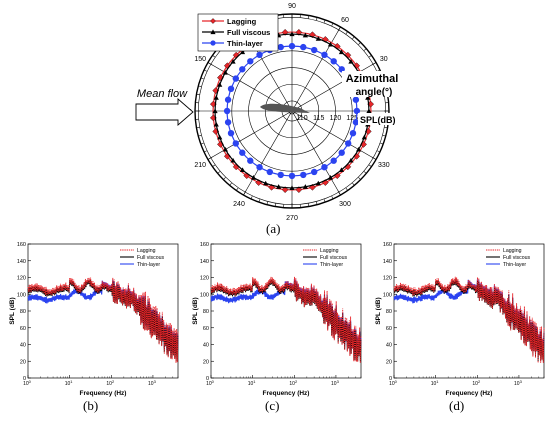 This screenshot has width=550, height=424. What do you see at coordinates (345, 204) in the screenshot?
I see `polar-angle-label: 300` at bounding box center [345, 204].